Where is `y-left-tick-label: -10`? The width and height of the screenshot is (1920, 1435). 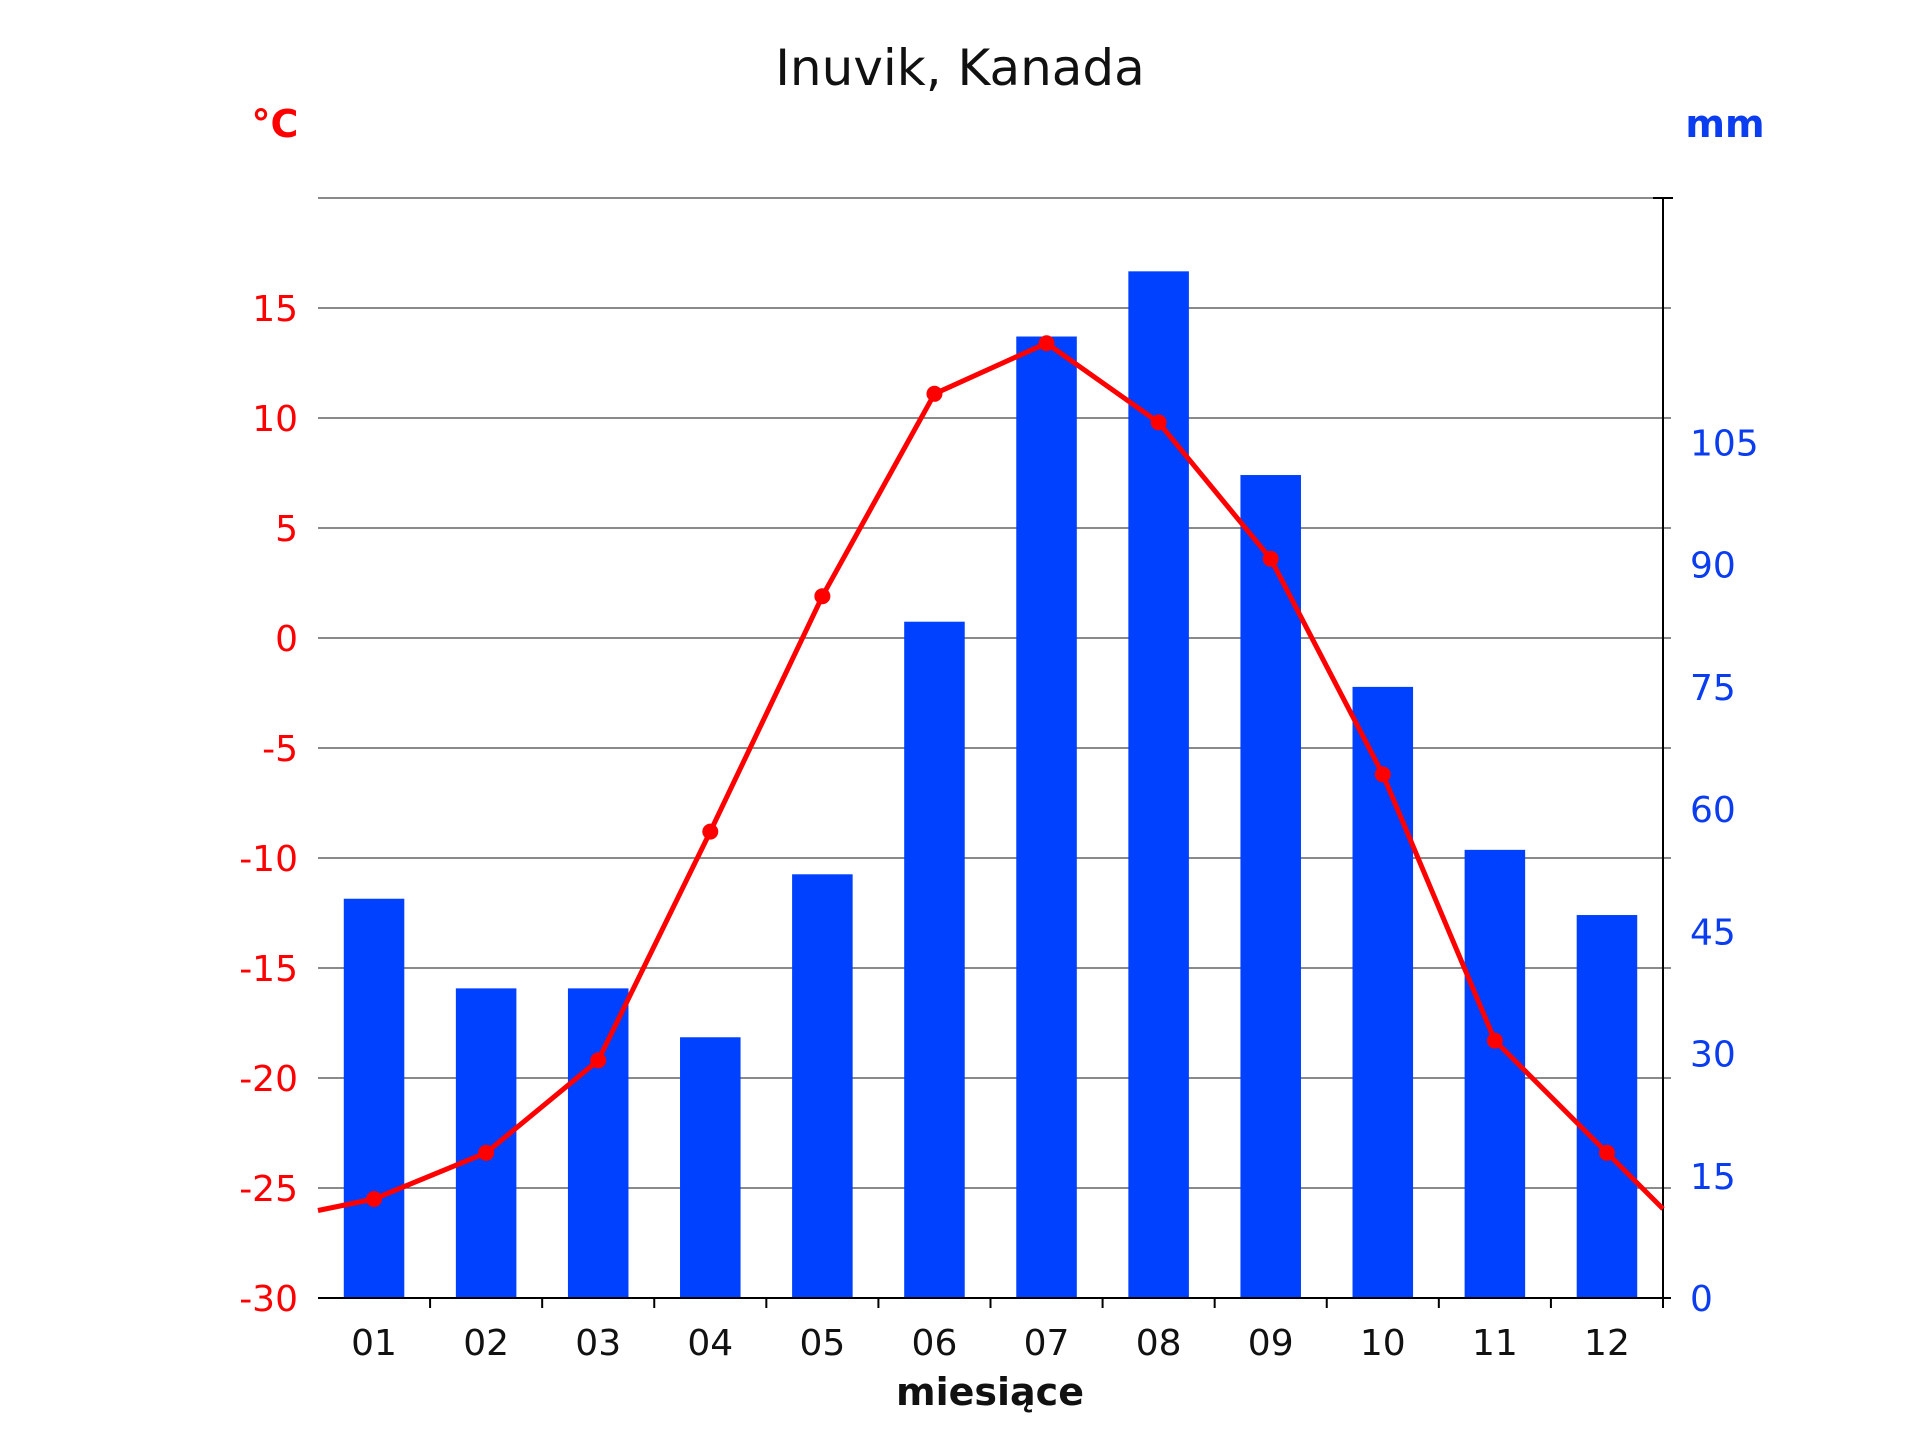
y-left-tick-label: -10 is located at coordinates (268, 859).